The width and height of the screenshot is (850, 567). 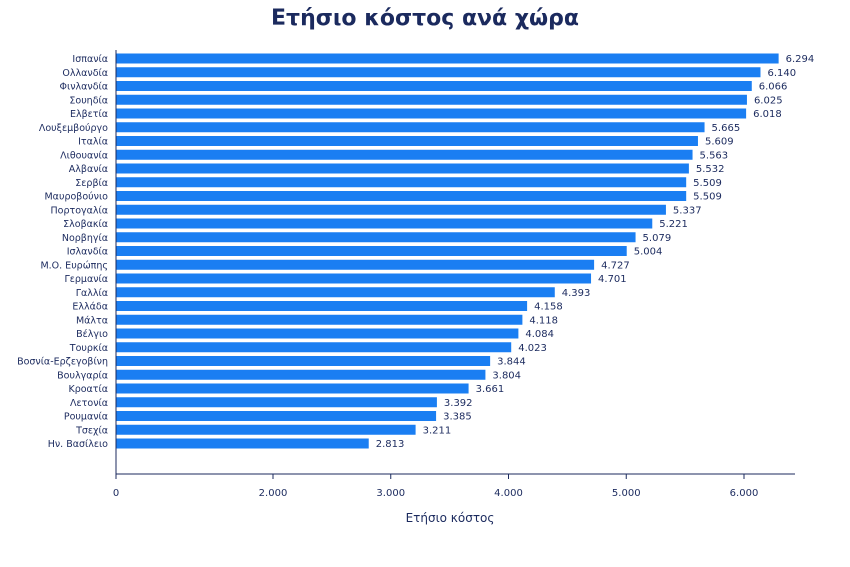 What do you see at coordinates (719, 142) in the screenshot?
I see `value-label: 5.609` at bounding box center [719, 142].